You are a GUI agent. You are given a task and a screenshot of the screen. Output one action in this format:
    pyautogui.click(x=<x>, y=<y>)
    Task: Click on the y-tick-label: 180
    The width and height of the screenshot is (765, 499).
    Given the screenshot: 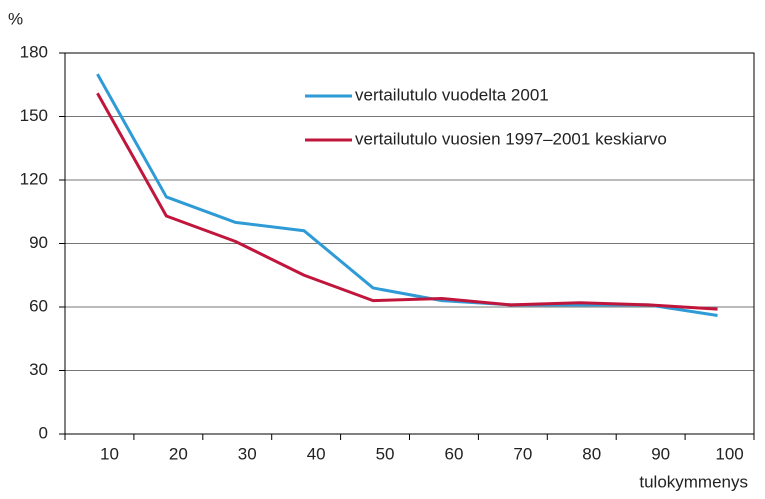 What is the action you would take?
    pyautogui.click(x=34, y=51)
    